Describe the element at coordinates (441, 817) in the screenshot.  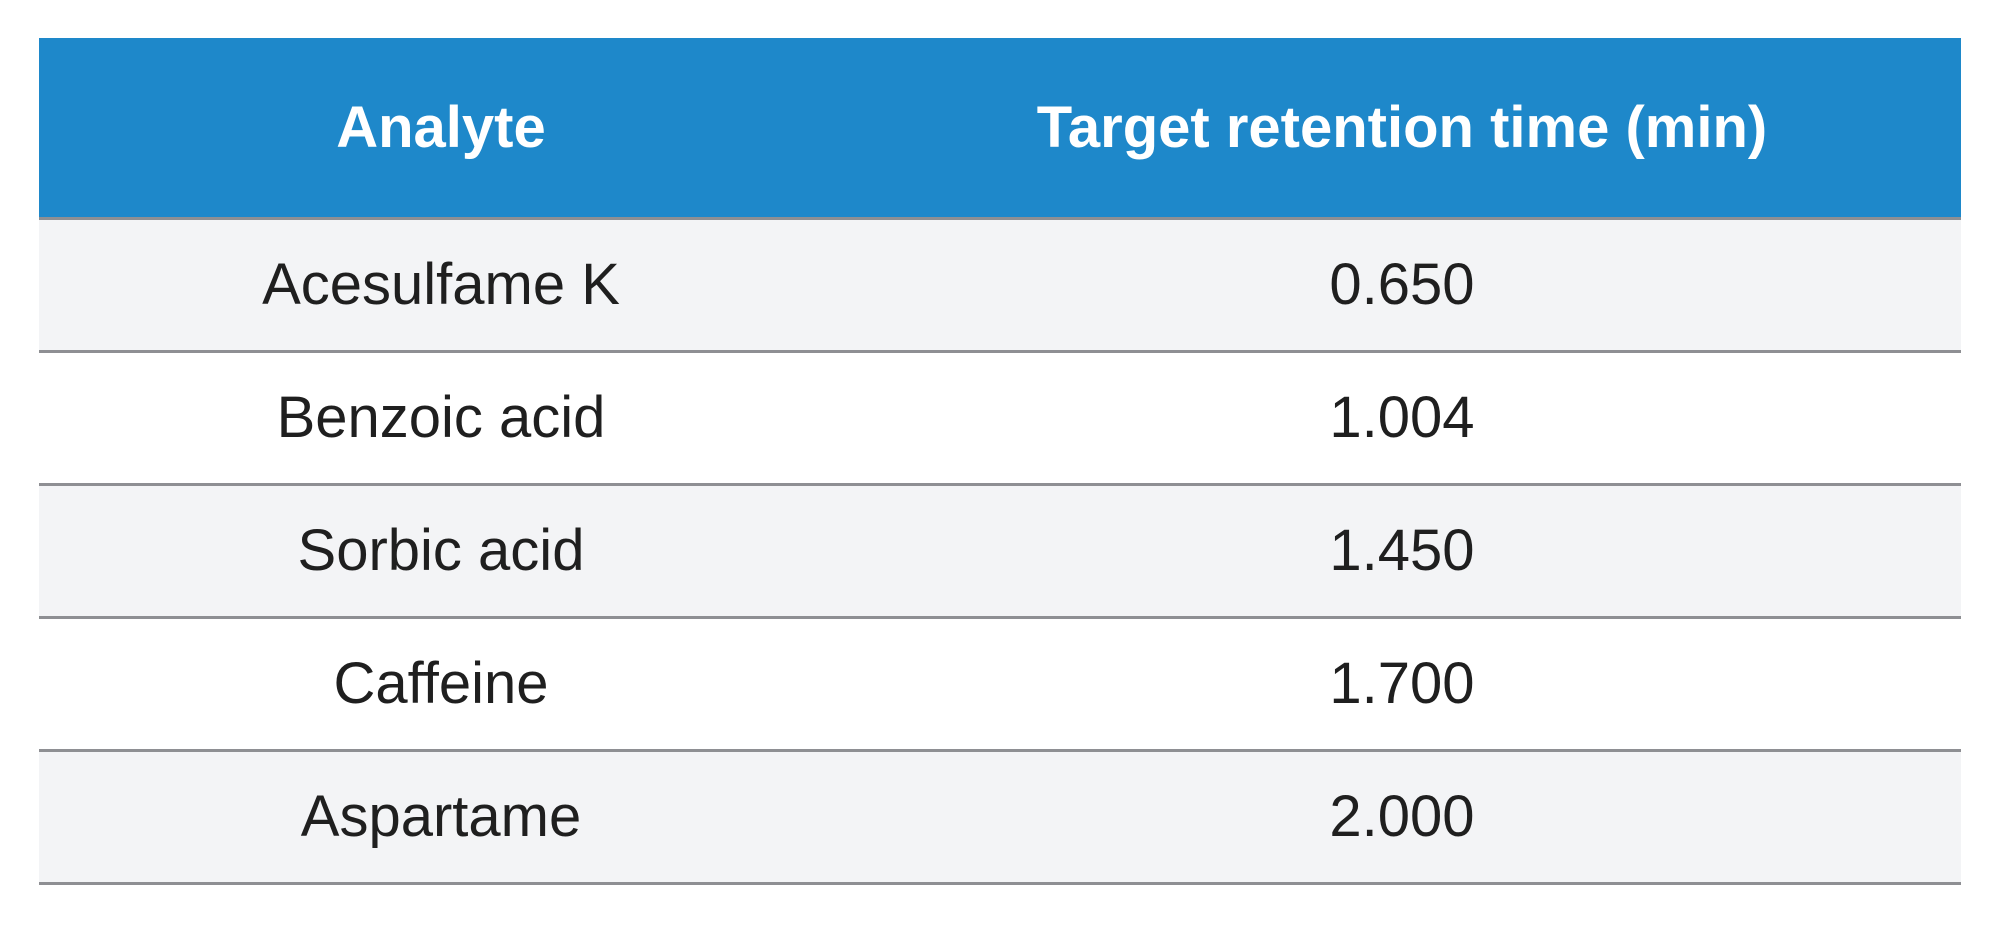
I see `analyte-cell: Aspartame` at that location.